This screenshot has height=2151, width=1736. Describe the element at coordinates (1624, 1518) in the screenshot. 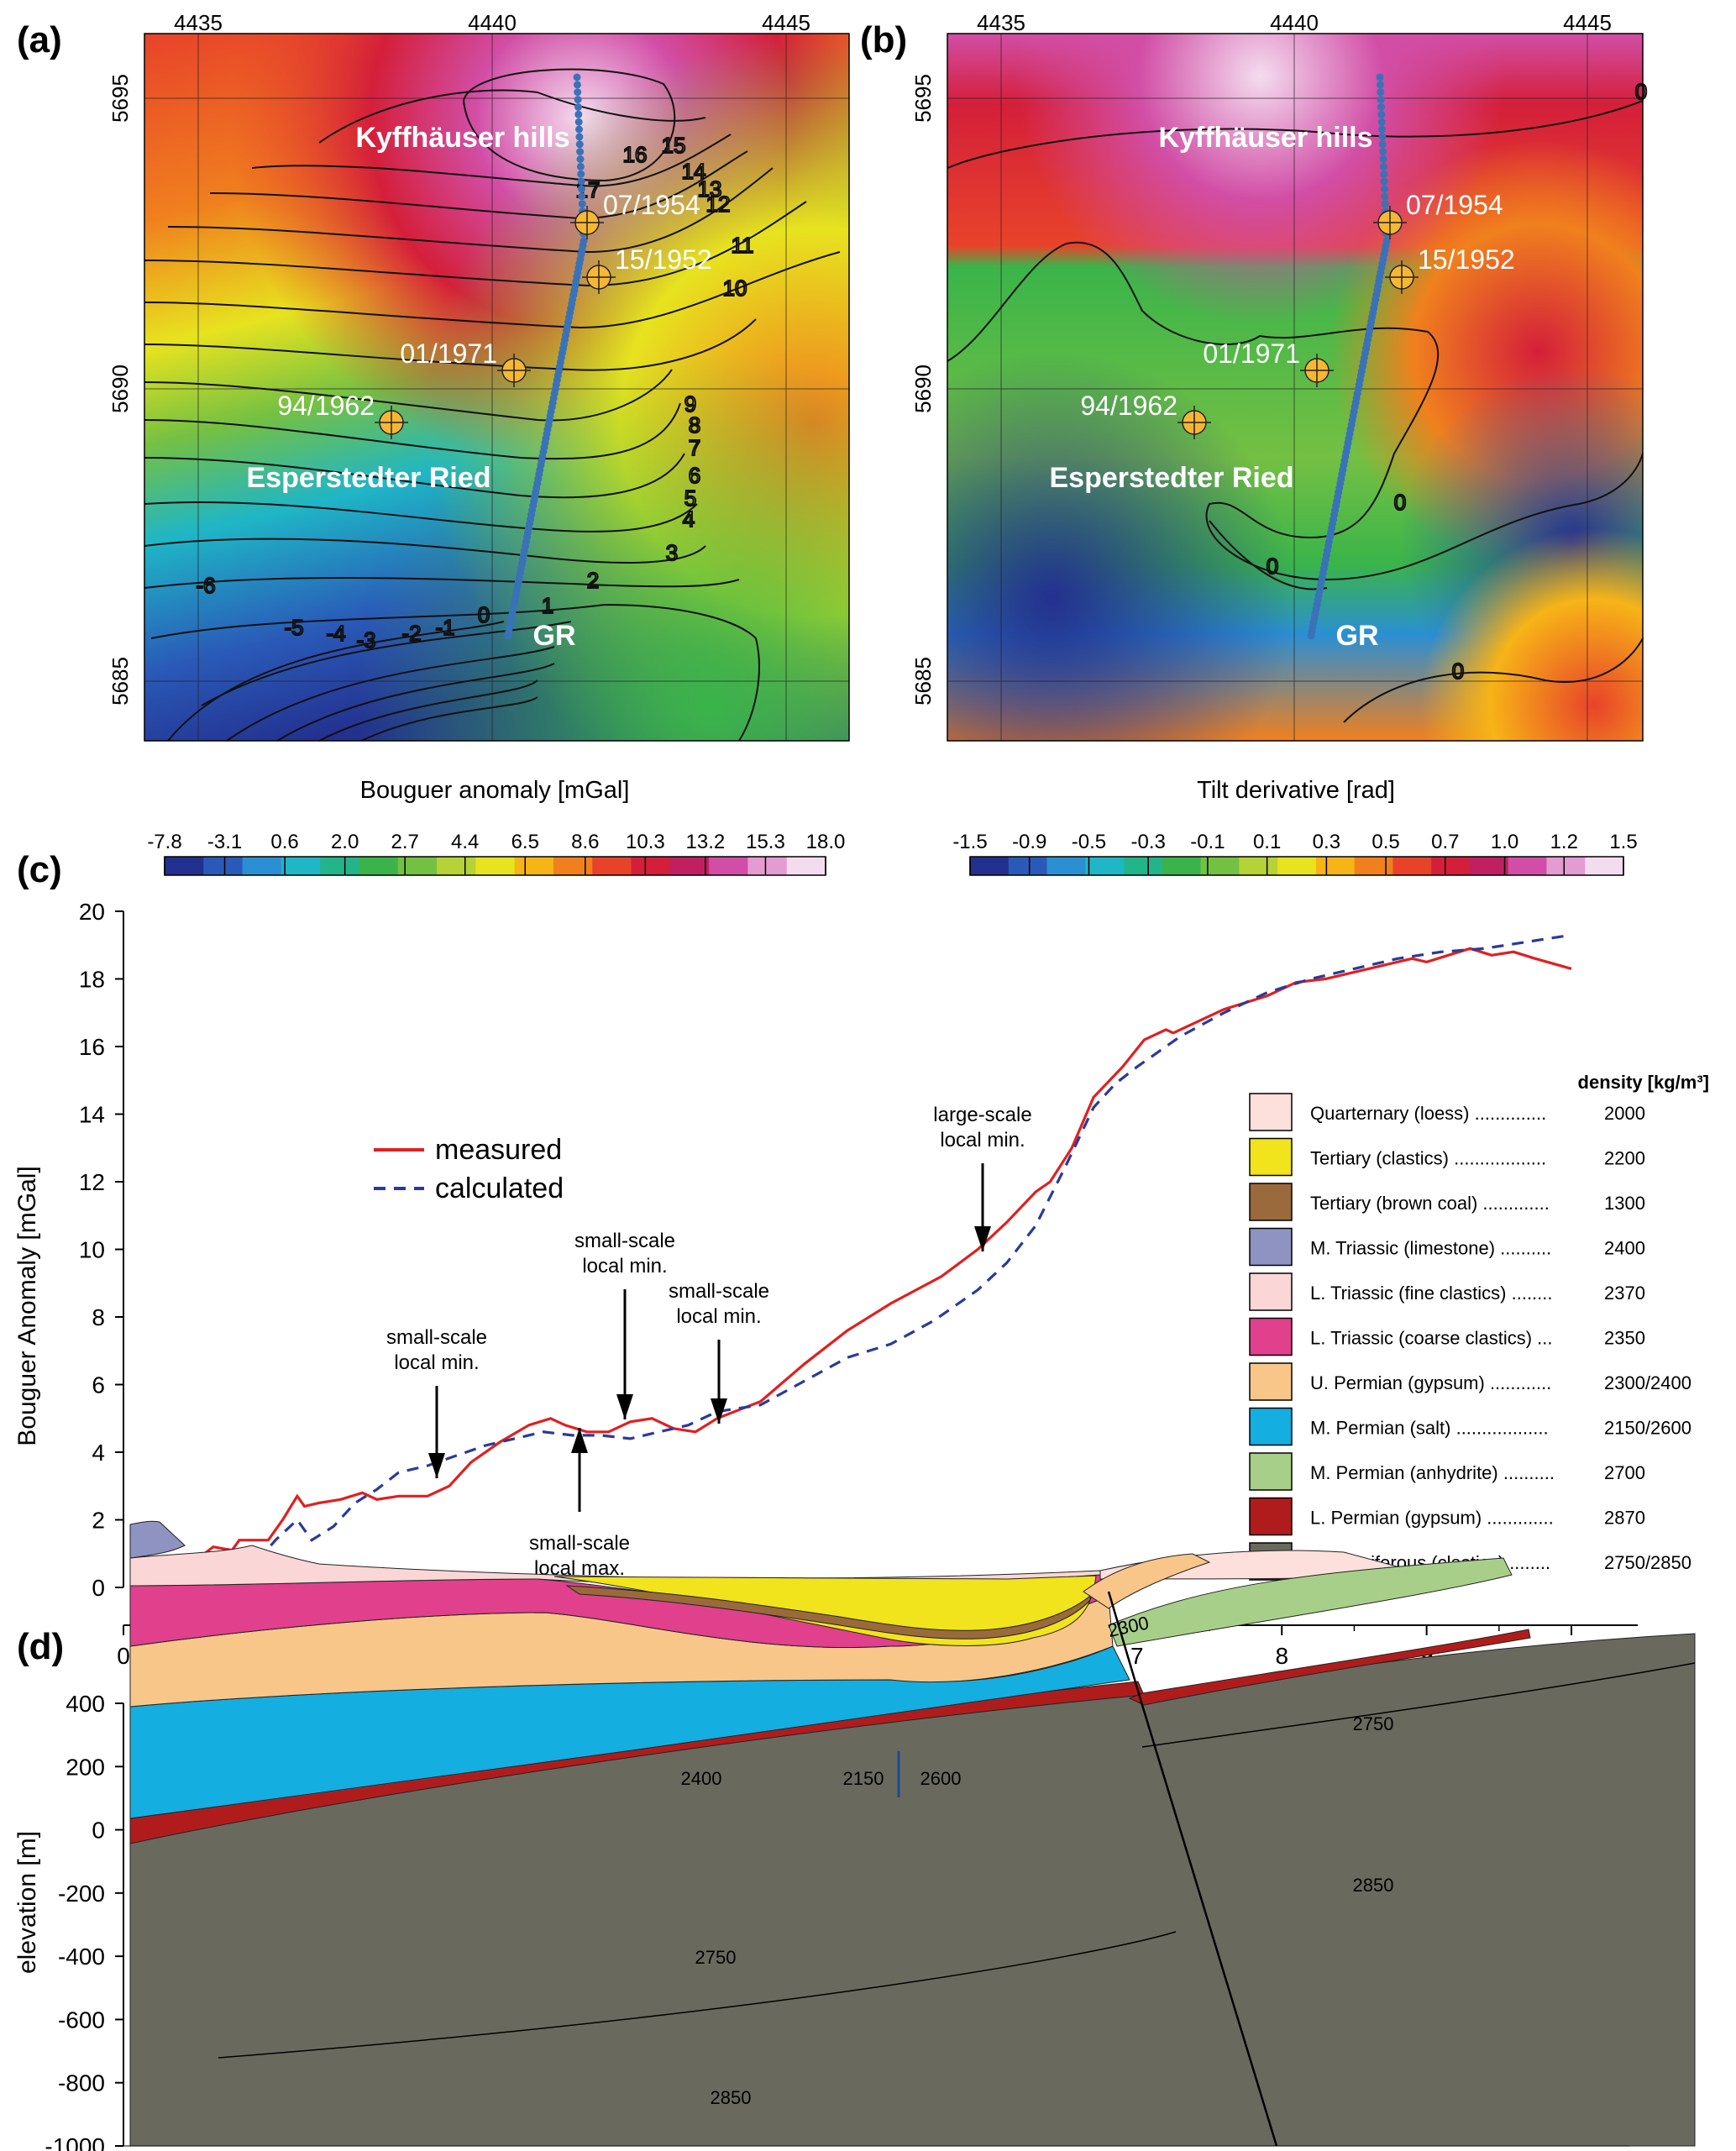

I see `density-value: 2870` at that location.